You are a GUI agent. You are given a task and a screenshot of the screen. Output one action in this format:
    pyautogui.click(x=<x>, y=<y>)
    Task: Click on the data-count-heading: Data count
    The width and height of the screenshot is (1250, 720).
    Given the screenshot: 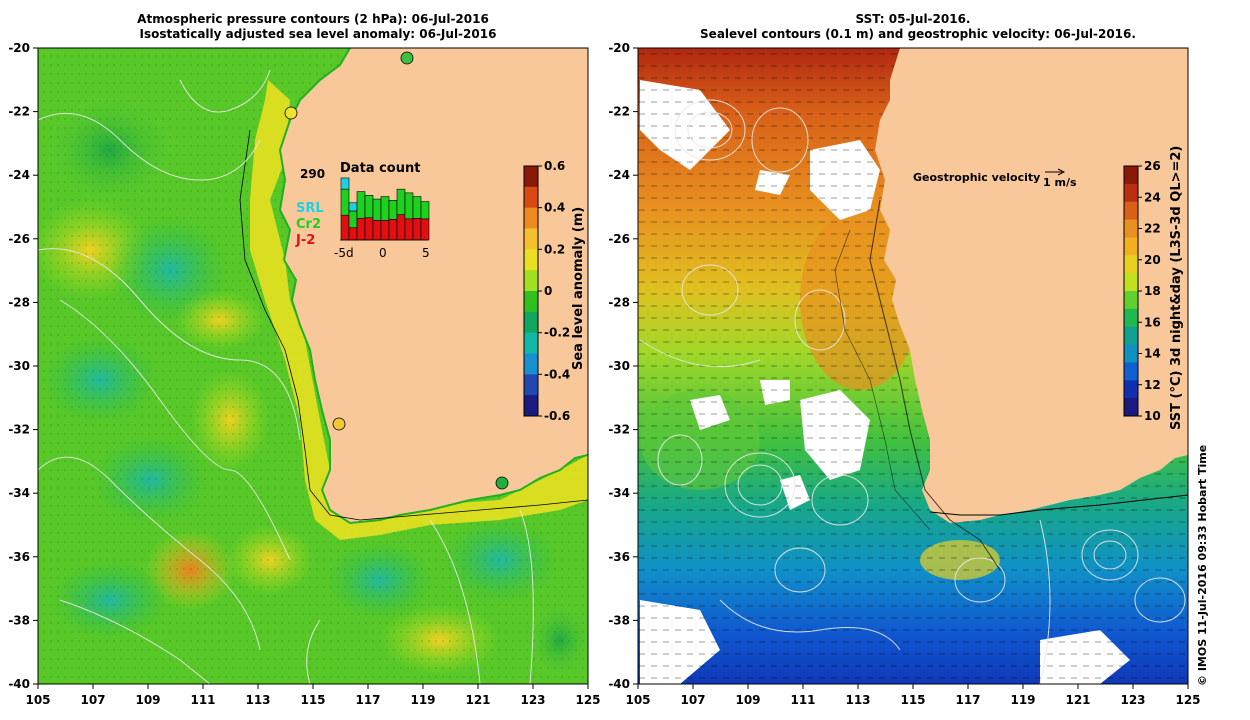 What is the action you would take?
    pyautogui.click(x=380, y=168)
    